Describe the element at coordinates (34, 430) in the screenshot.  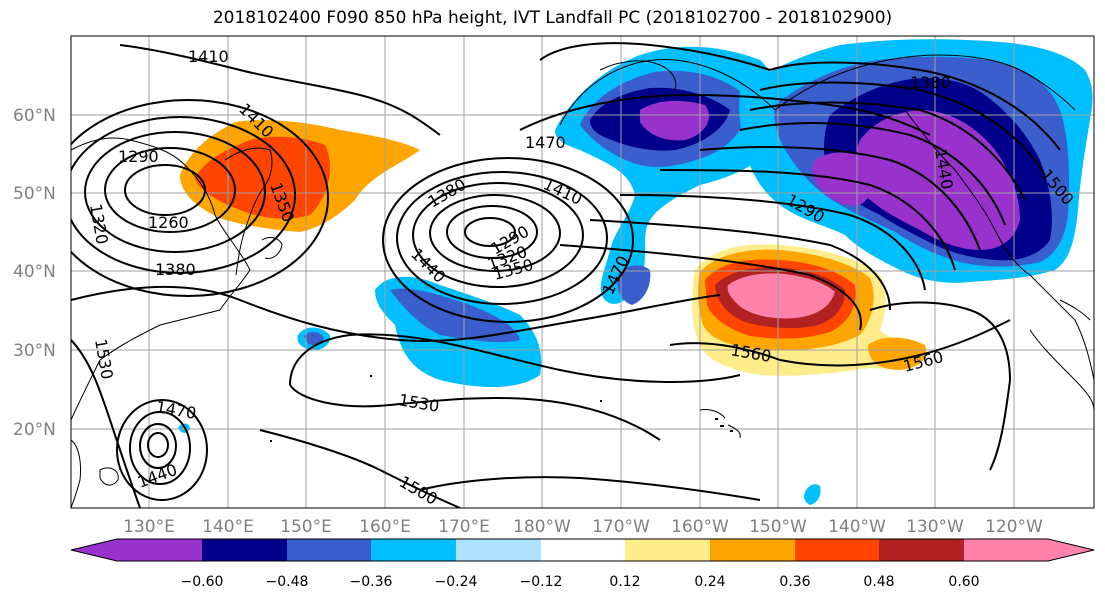
I see `lat-label: 20°N` at that location.